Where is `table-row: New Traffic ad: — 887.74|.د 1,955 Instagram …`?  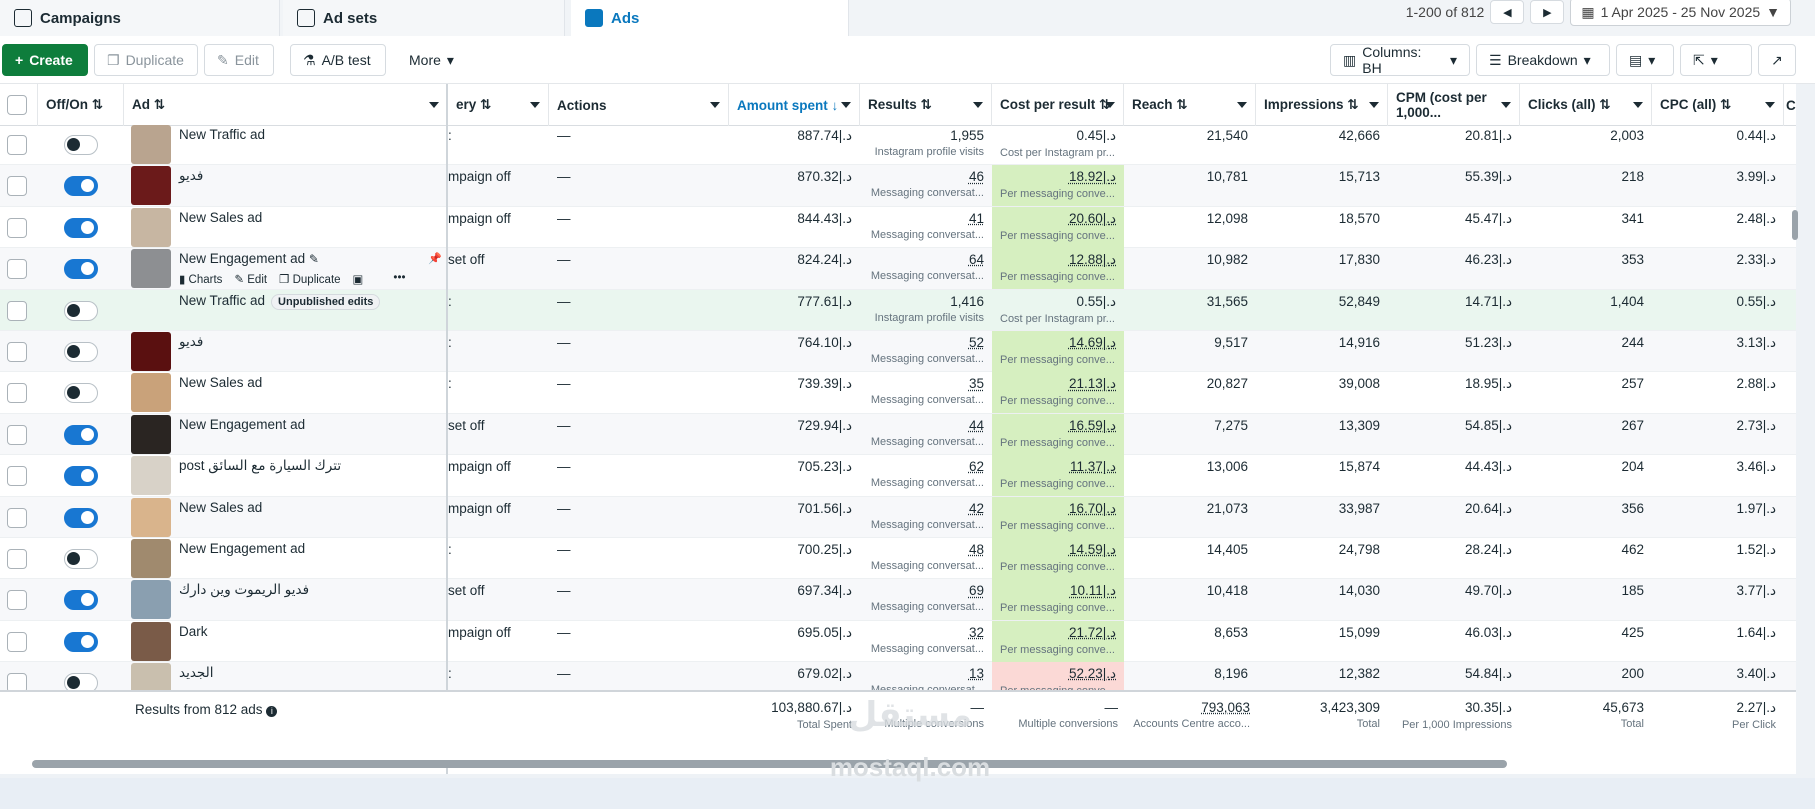
table-row: New Traffic ad: — 887.74|.د 1,955 Instagram … is located at coordinates (898, 145).